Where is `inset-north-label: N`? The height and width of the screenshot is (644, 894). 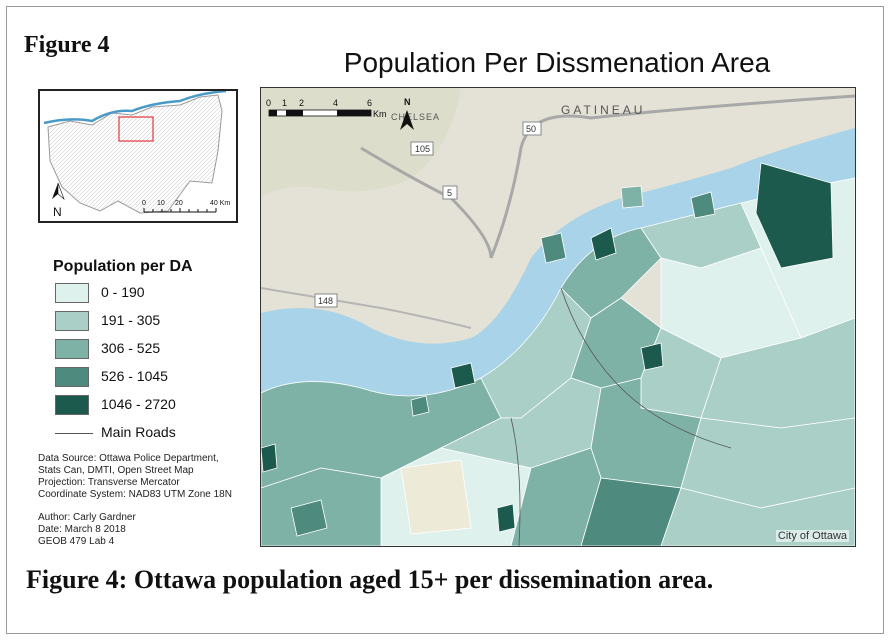 inset-north-label: N is located at coordinates (57, 212).